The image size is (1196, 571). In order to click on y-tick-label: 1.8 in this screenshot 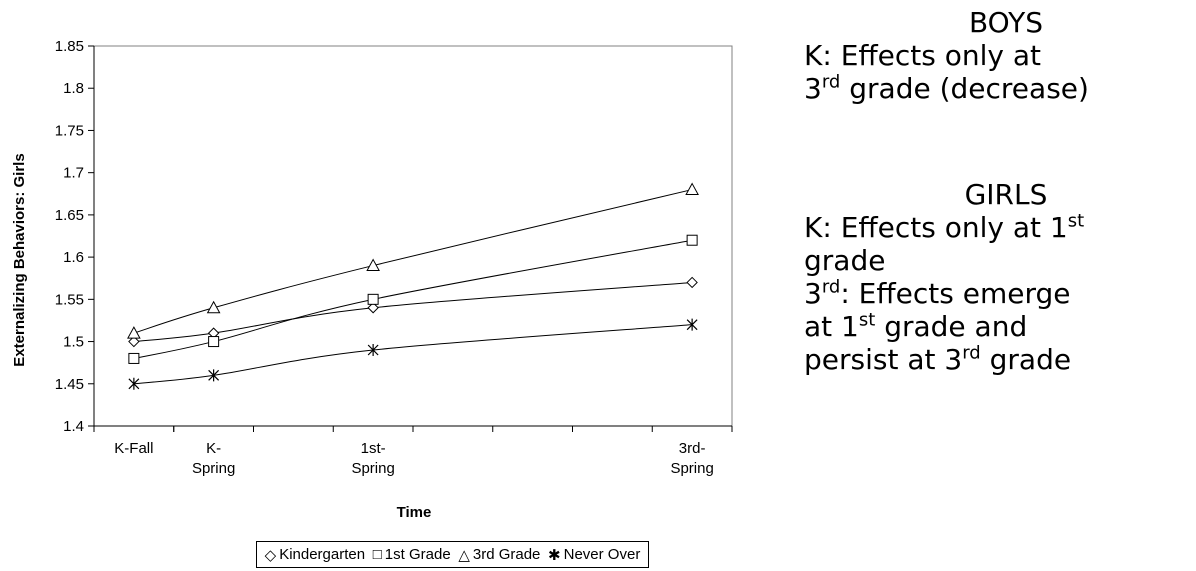, I will do `click(73, 88)`.